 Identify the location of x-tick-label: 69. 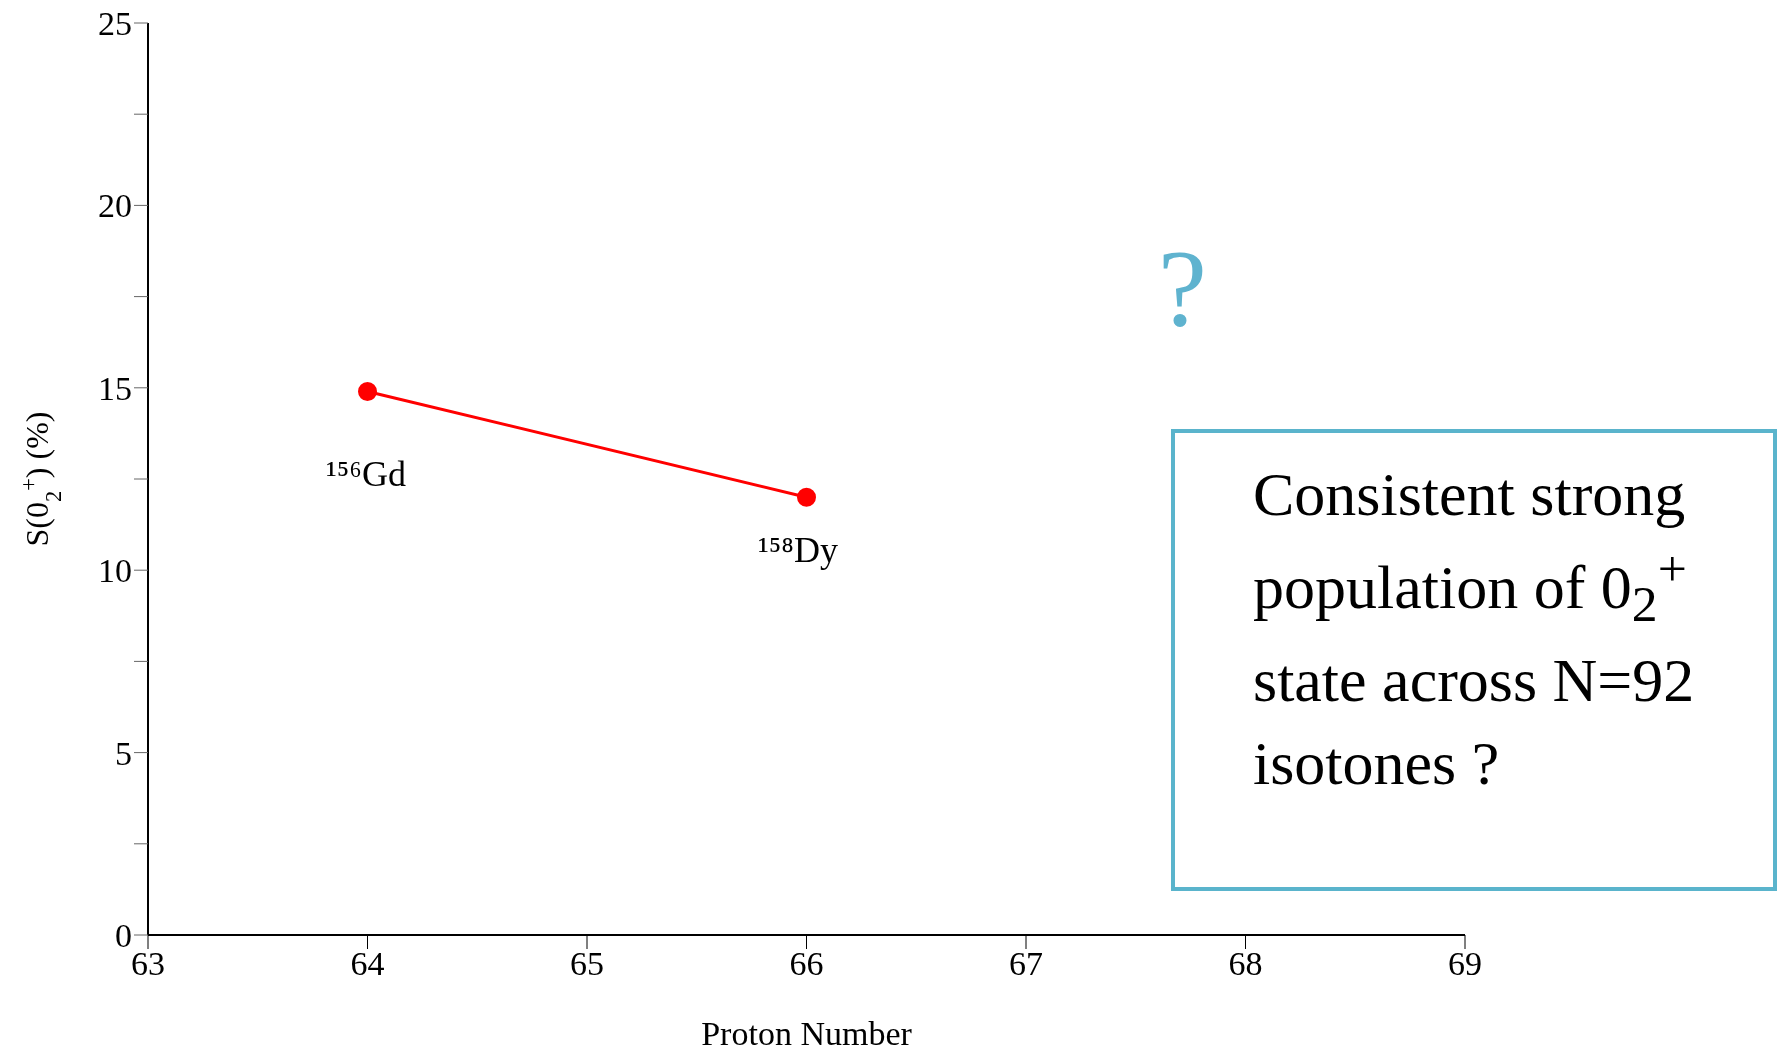
(1465, 964).